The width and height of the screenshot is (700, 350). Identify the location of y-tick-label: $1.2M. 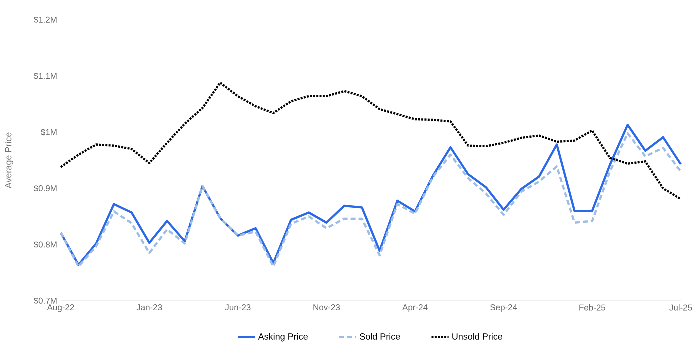
(45, 20).